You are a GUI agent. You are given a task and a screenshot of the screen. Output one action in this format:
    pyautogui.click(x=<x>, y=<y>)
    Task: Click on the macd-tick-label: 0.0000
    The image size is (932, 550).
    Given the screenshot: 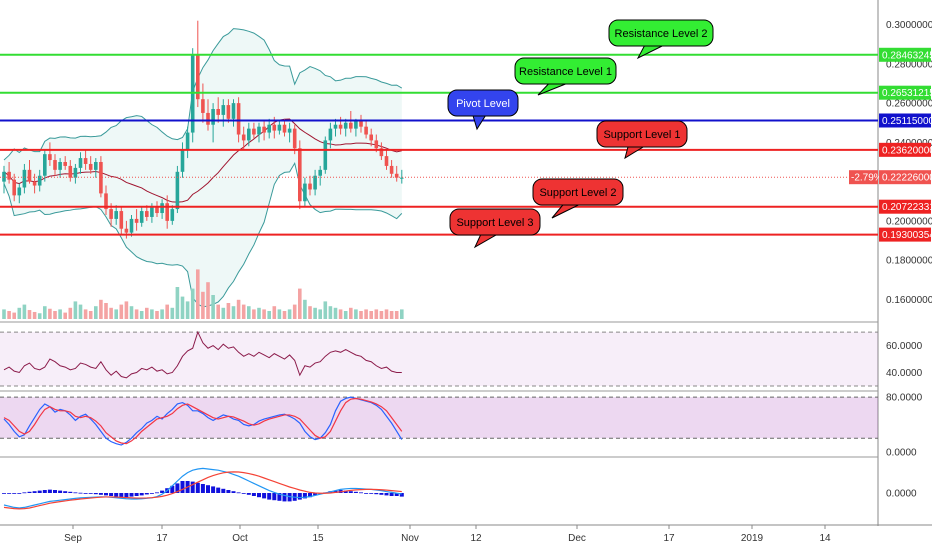 What is the action you would take?
    pyautogui.click(x=901, y=494)
    